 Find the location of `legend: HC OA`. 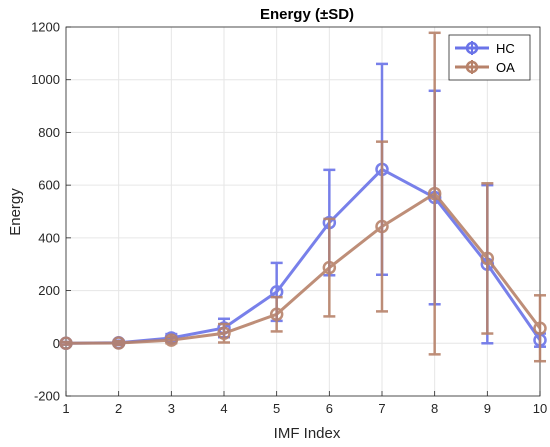

legend: HC OA is located at coordinates (489, 57).